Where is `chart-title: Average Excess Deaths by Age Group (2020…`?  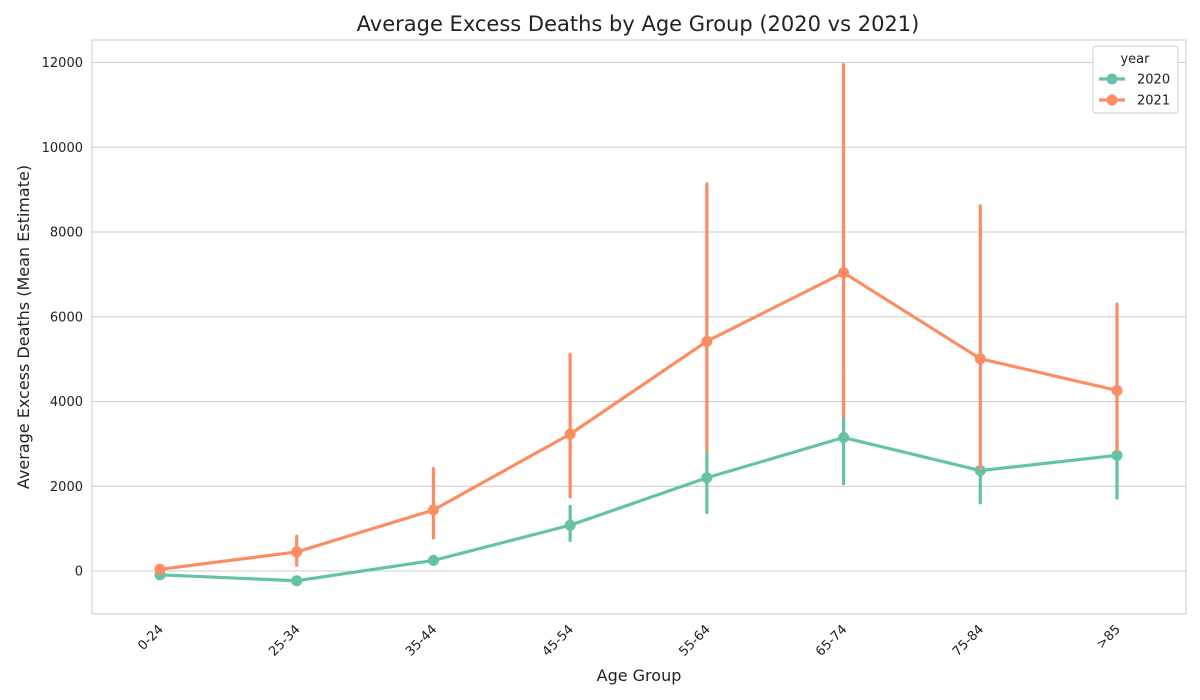
chart-title: Average Excess Deaths by Age Group (2020… is located at coordinates (638, 24).